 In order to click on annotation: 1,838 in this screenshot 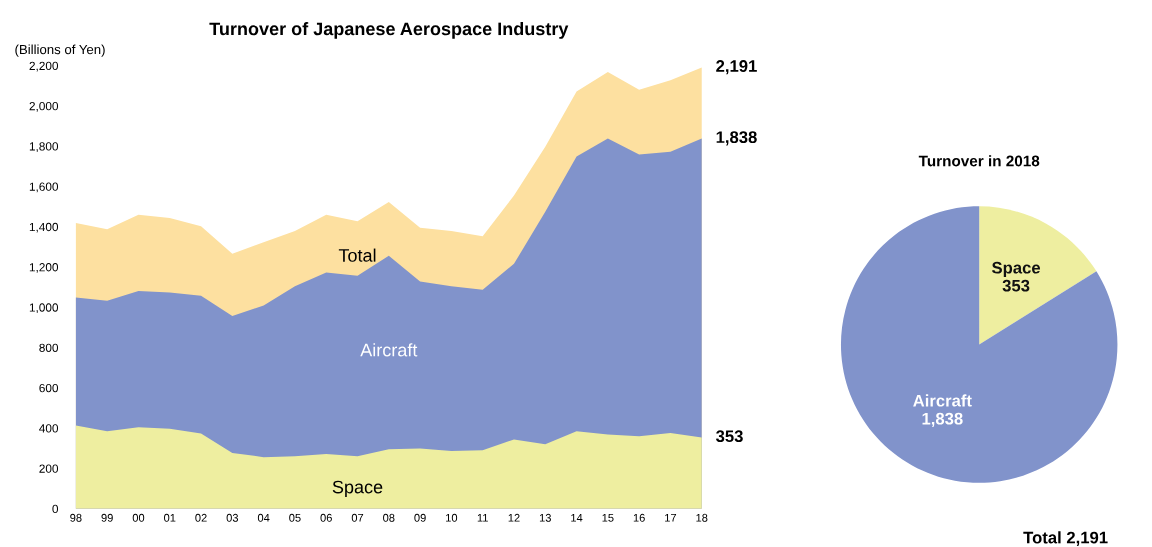, I will do `click(736, 138)`.